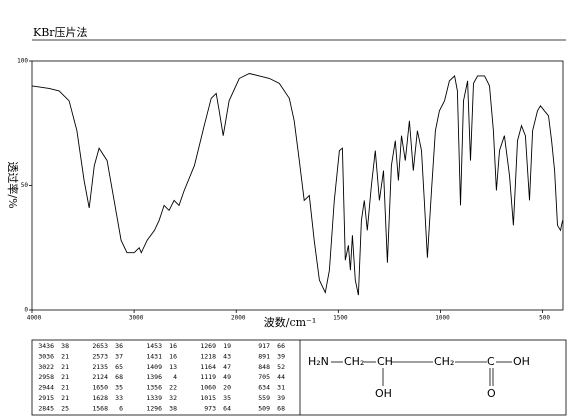  What do you see at coordinates (136, 318) in the screenshot?
I see `x-tick-label: 3000` at bounding box center [136, 318].